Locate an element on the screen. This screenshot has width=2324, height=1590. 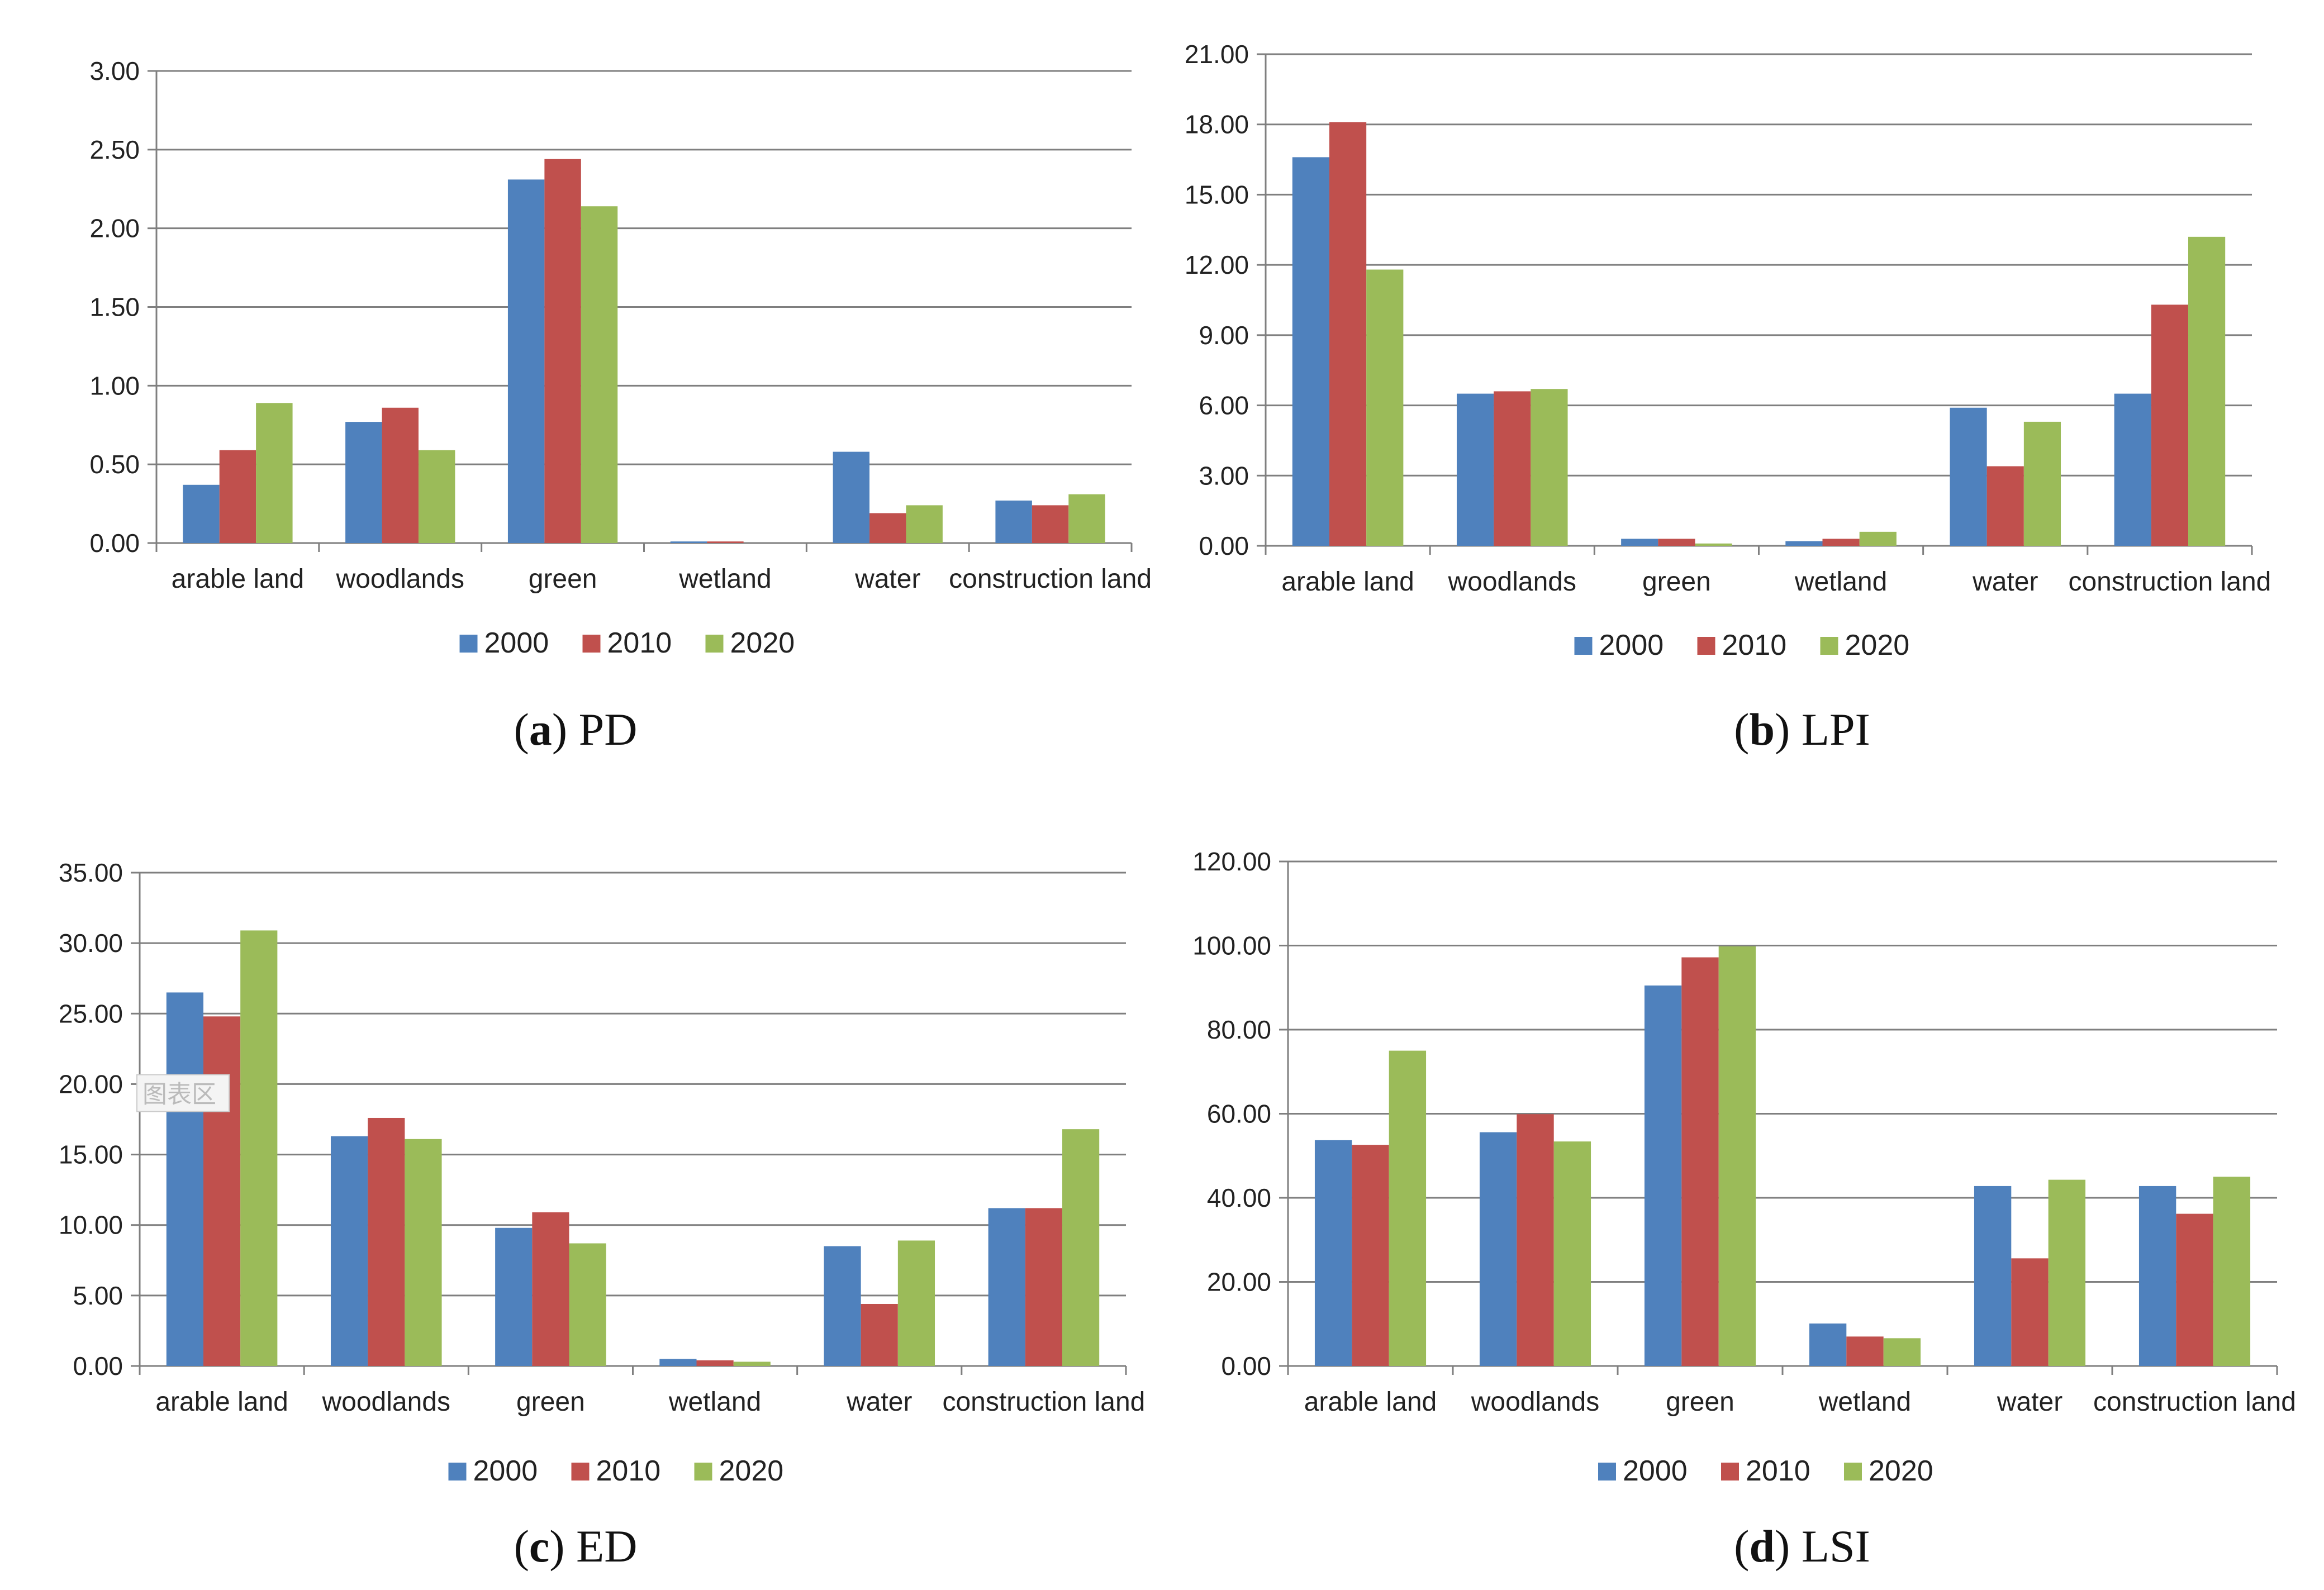
y-tick-label: 120.00 is located at coordinates (1231, 861).